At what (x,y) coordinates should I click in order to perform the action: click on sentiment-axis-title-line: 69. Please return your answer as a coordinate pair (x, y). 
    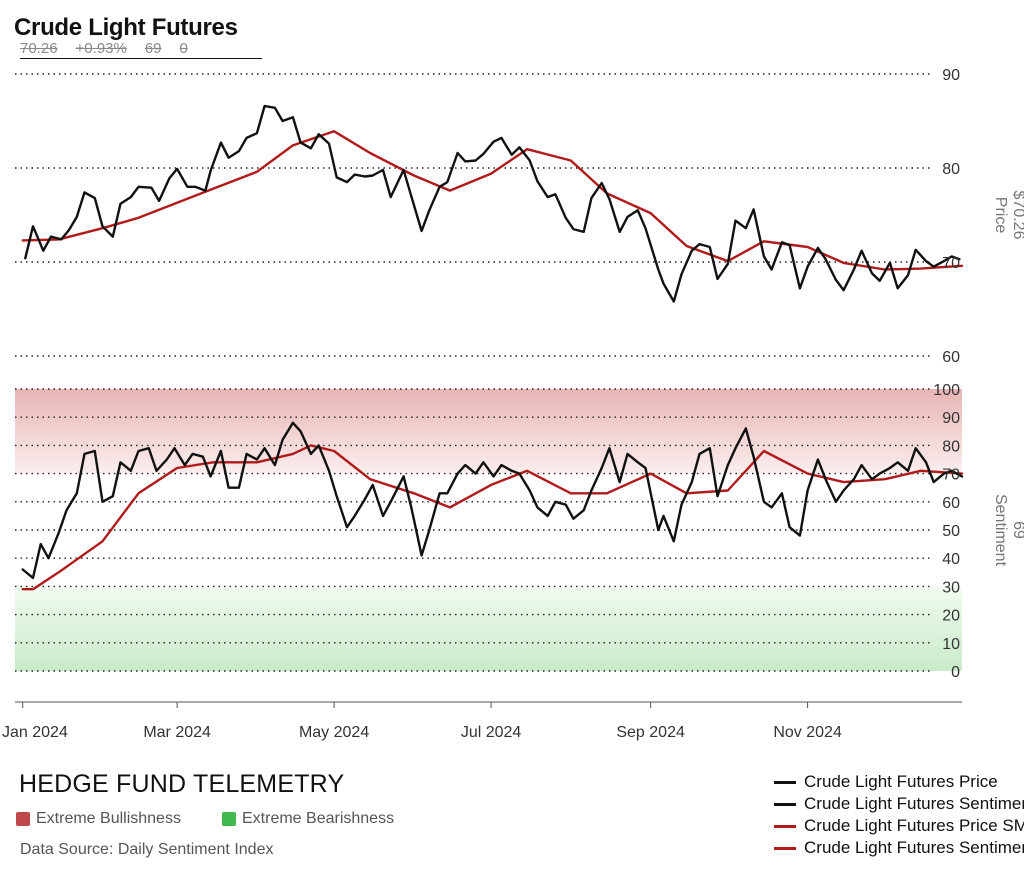
    Looking at the image, I should click on (1017, 530).